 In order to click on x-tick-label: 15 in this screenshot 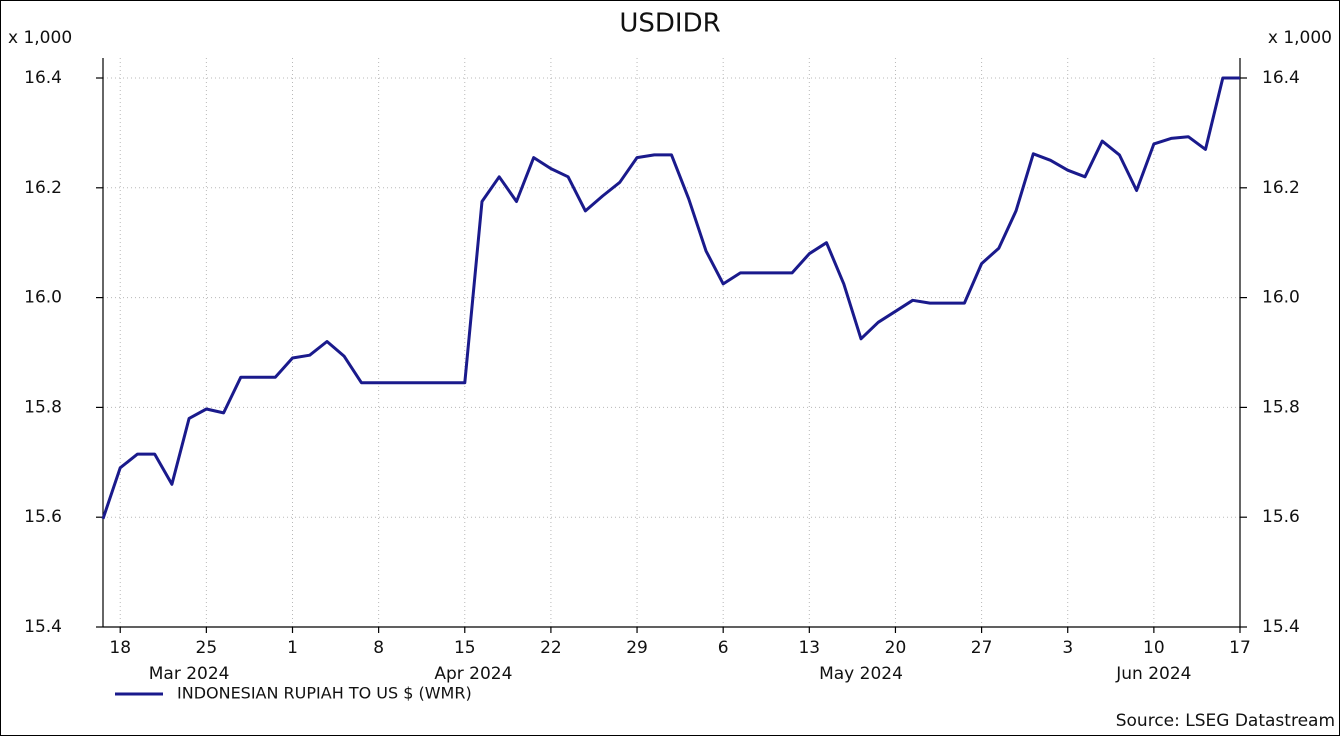, I will do `click(465, 648)`.